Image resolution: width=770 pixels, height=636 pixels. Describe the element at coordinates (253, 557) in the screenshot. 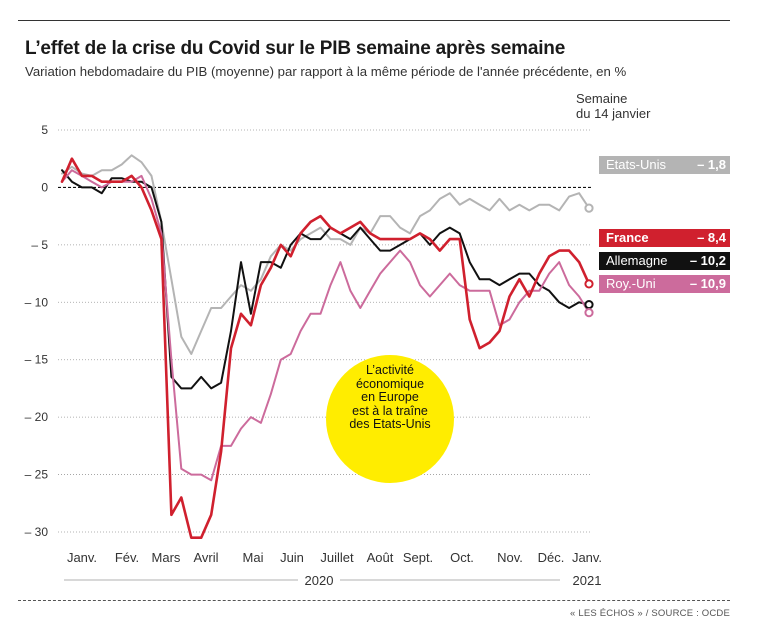

I see `x-tick-label: Mai` at that location.